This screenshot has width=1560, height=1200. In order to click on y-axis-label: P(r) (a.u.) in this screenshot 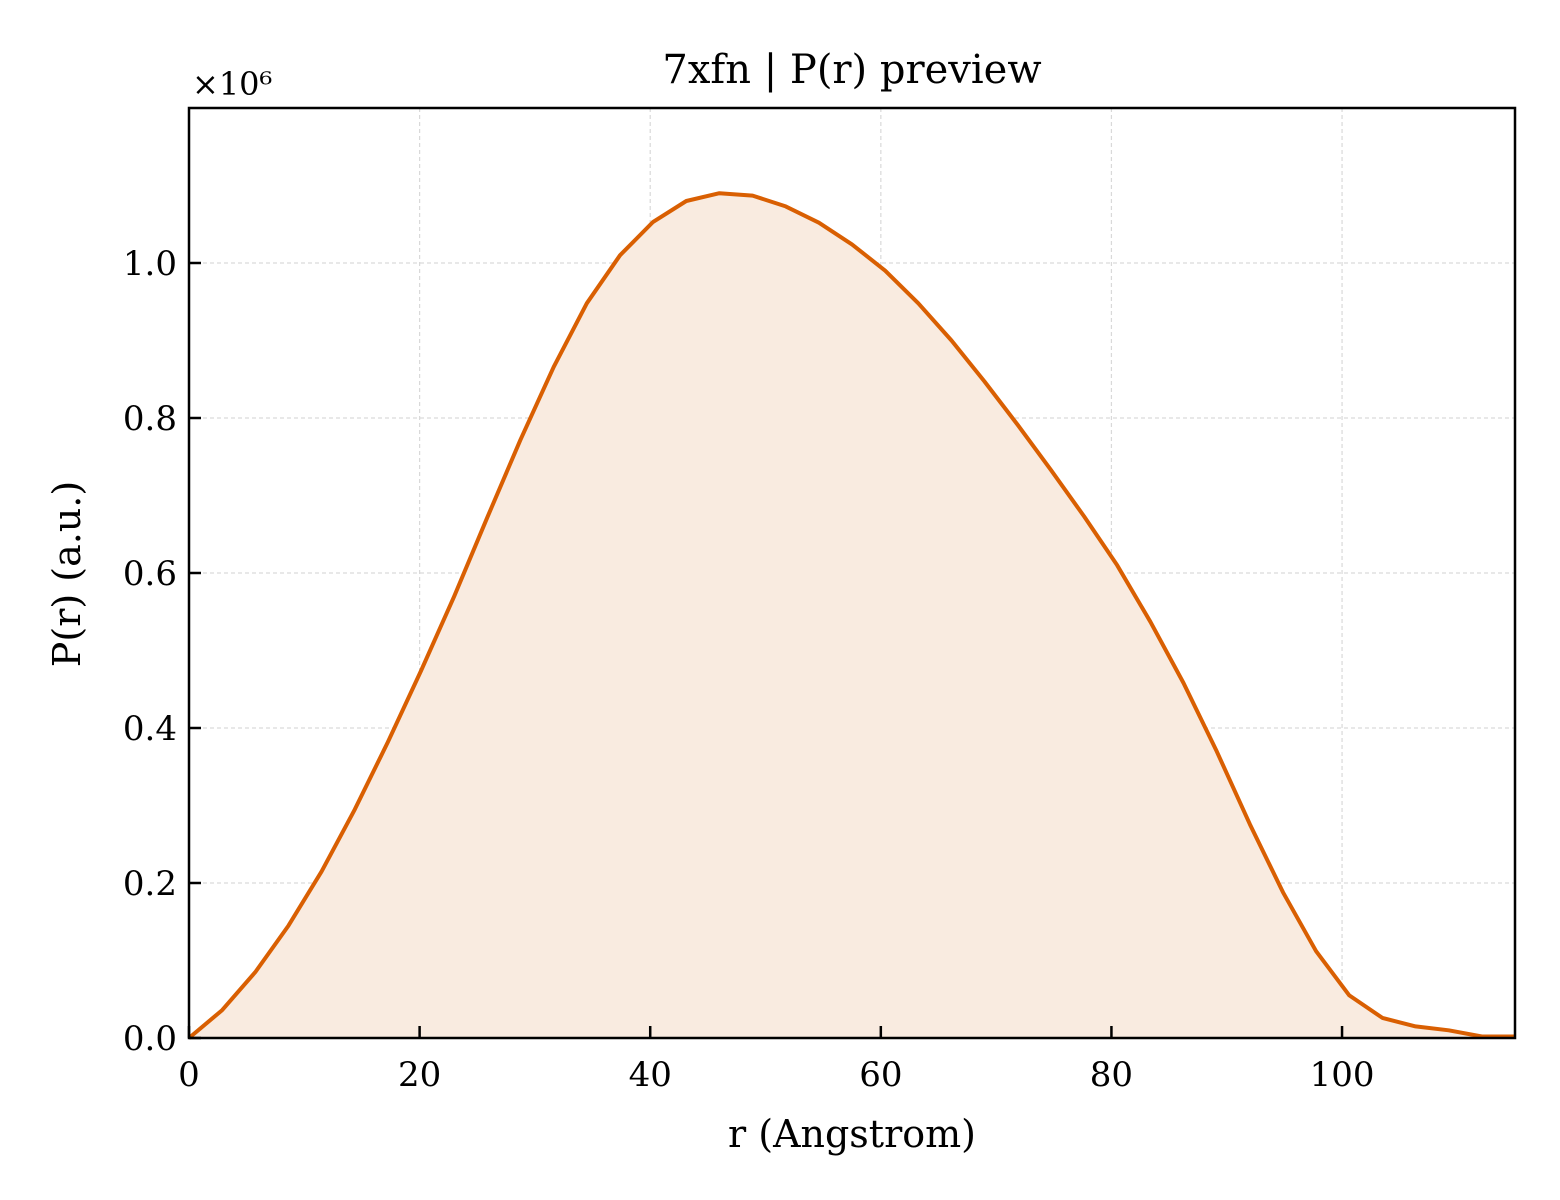, I will do `click(67, 574)`.